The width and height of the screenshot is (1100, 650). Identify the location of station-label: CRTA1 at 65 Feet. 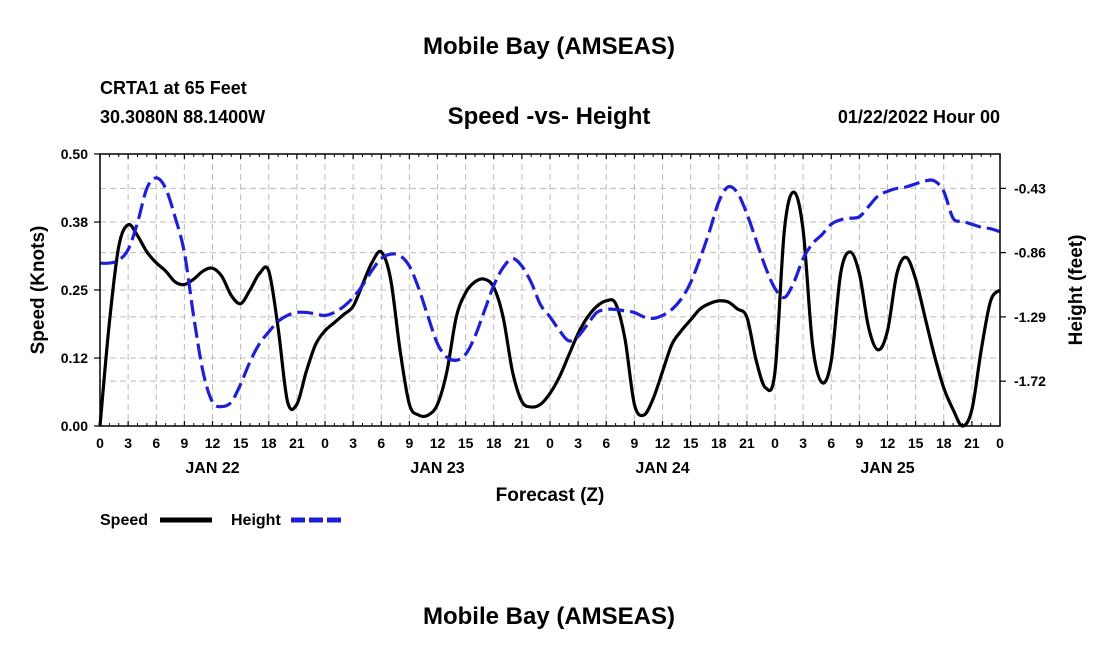
(173, 88).